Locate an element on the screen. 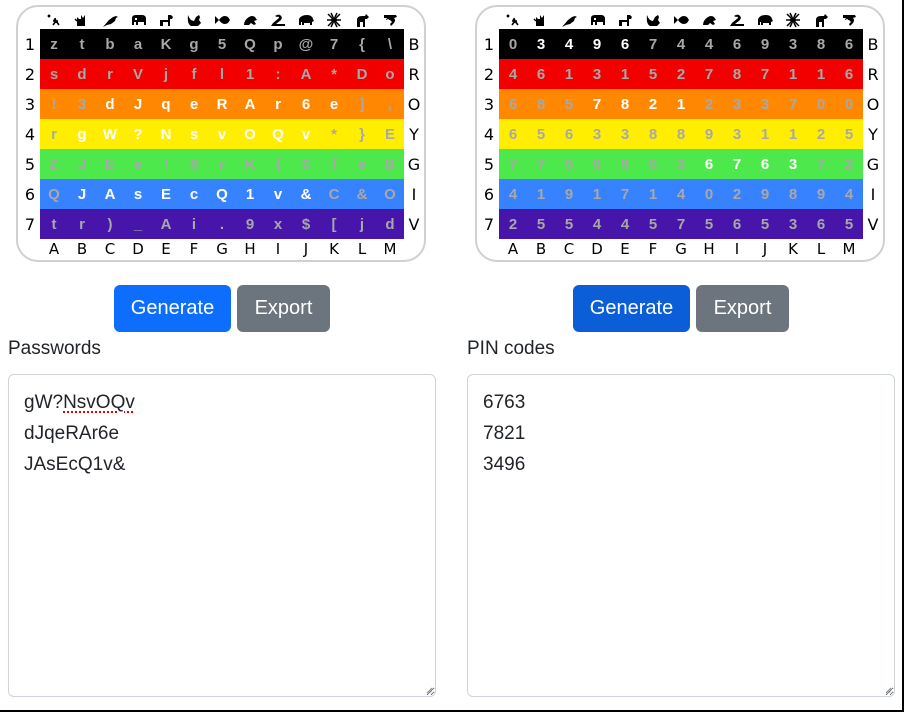 The width and height of the screenshot is (904, 712). spellcheck-underline: NsvOQv is located at coordinates (99, 402).